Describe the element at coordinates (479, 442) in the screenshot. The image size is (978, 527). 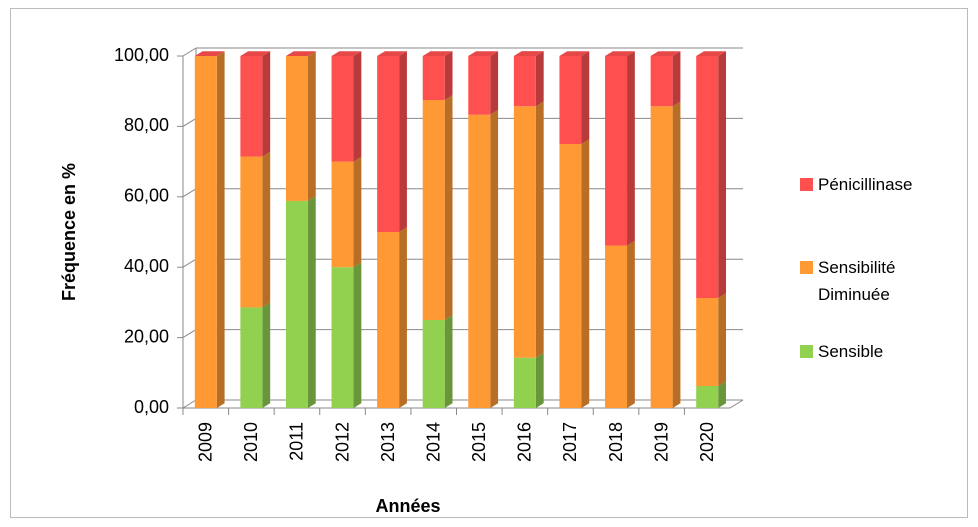
I see `x-tick-label: 2015` at that location.